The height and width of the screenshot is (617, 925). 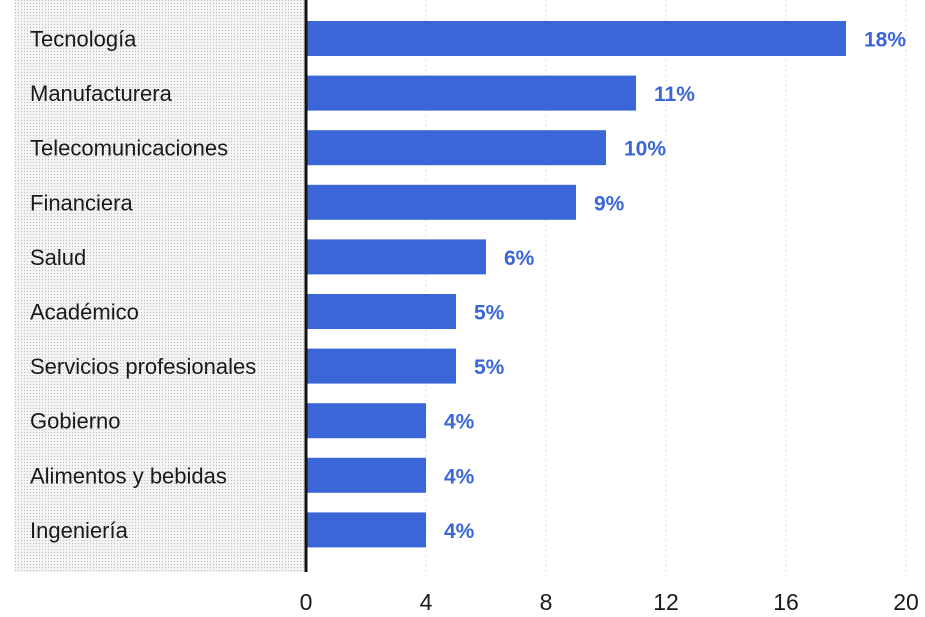 What do you see at coordinates (674, 94) in the screenshot?
I see `value-label: 11%` at bounding box center [674, 94].